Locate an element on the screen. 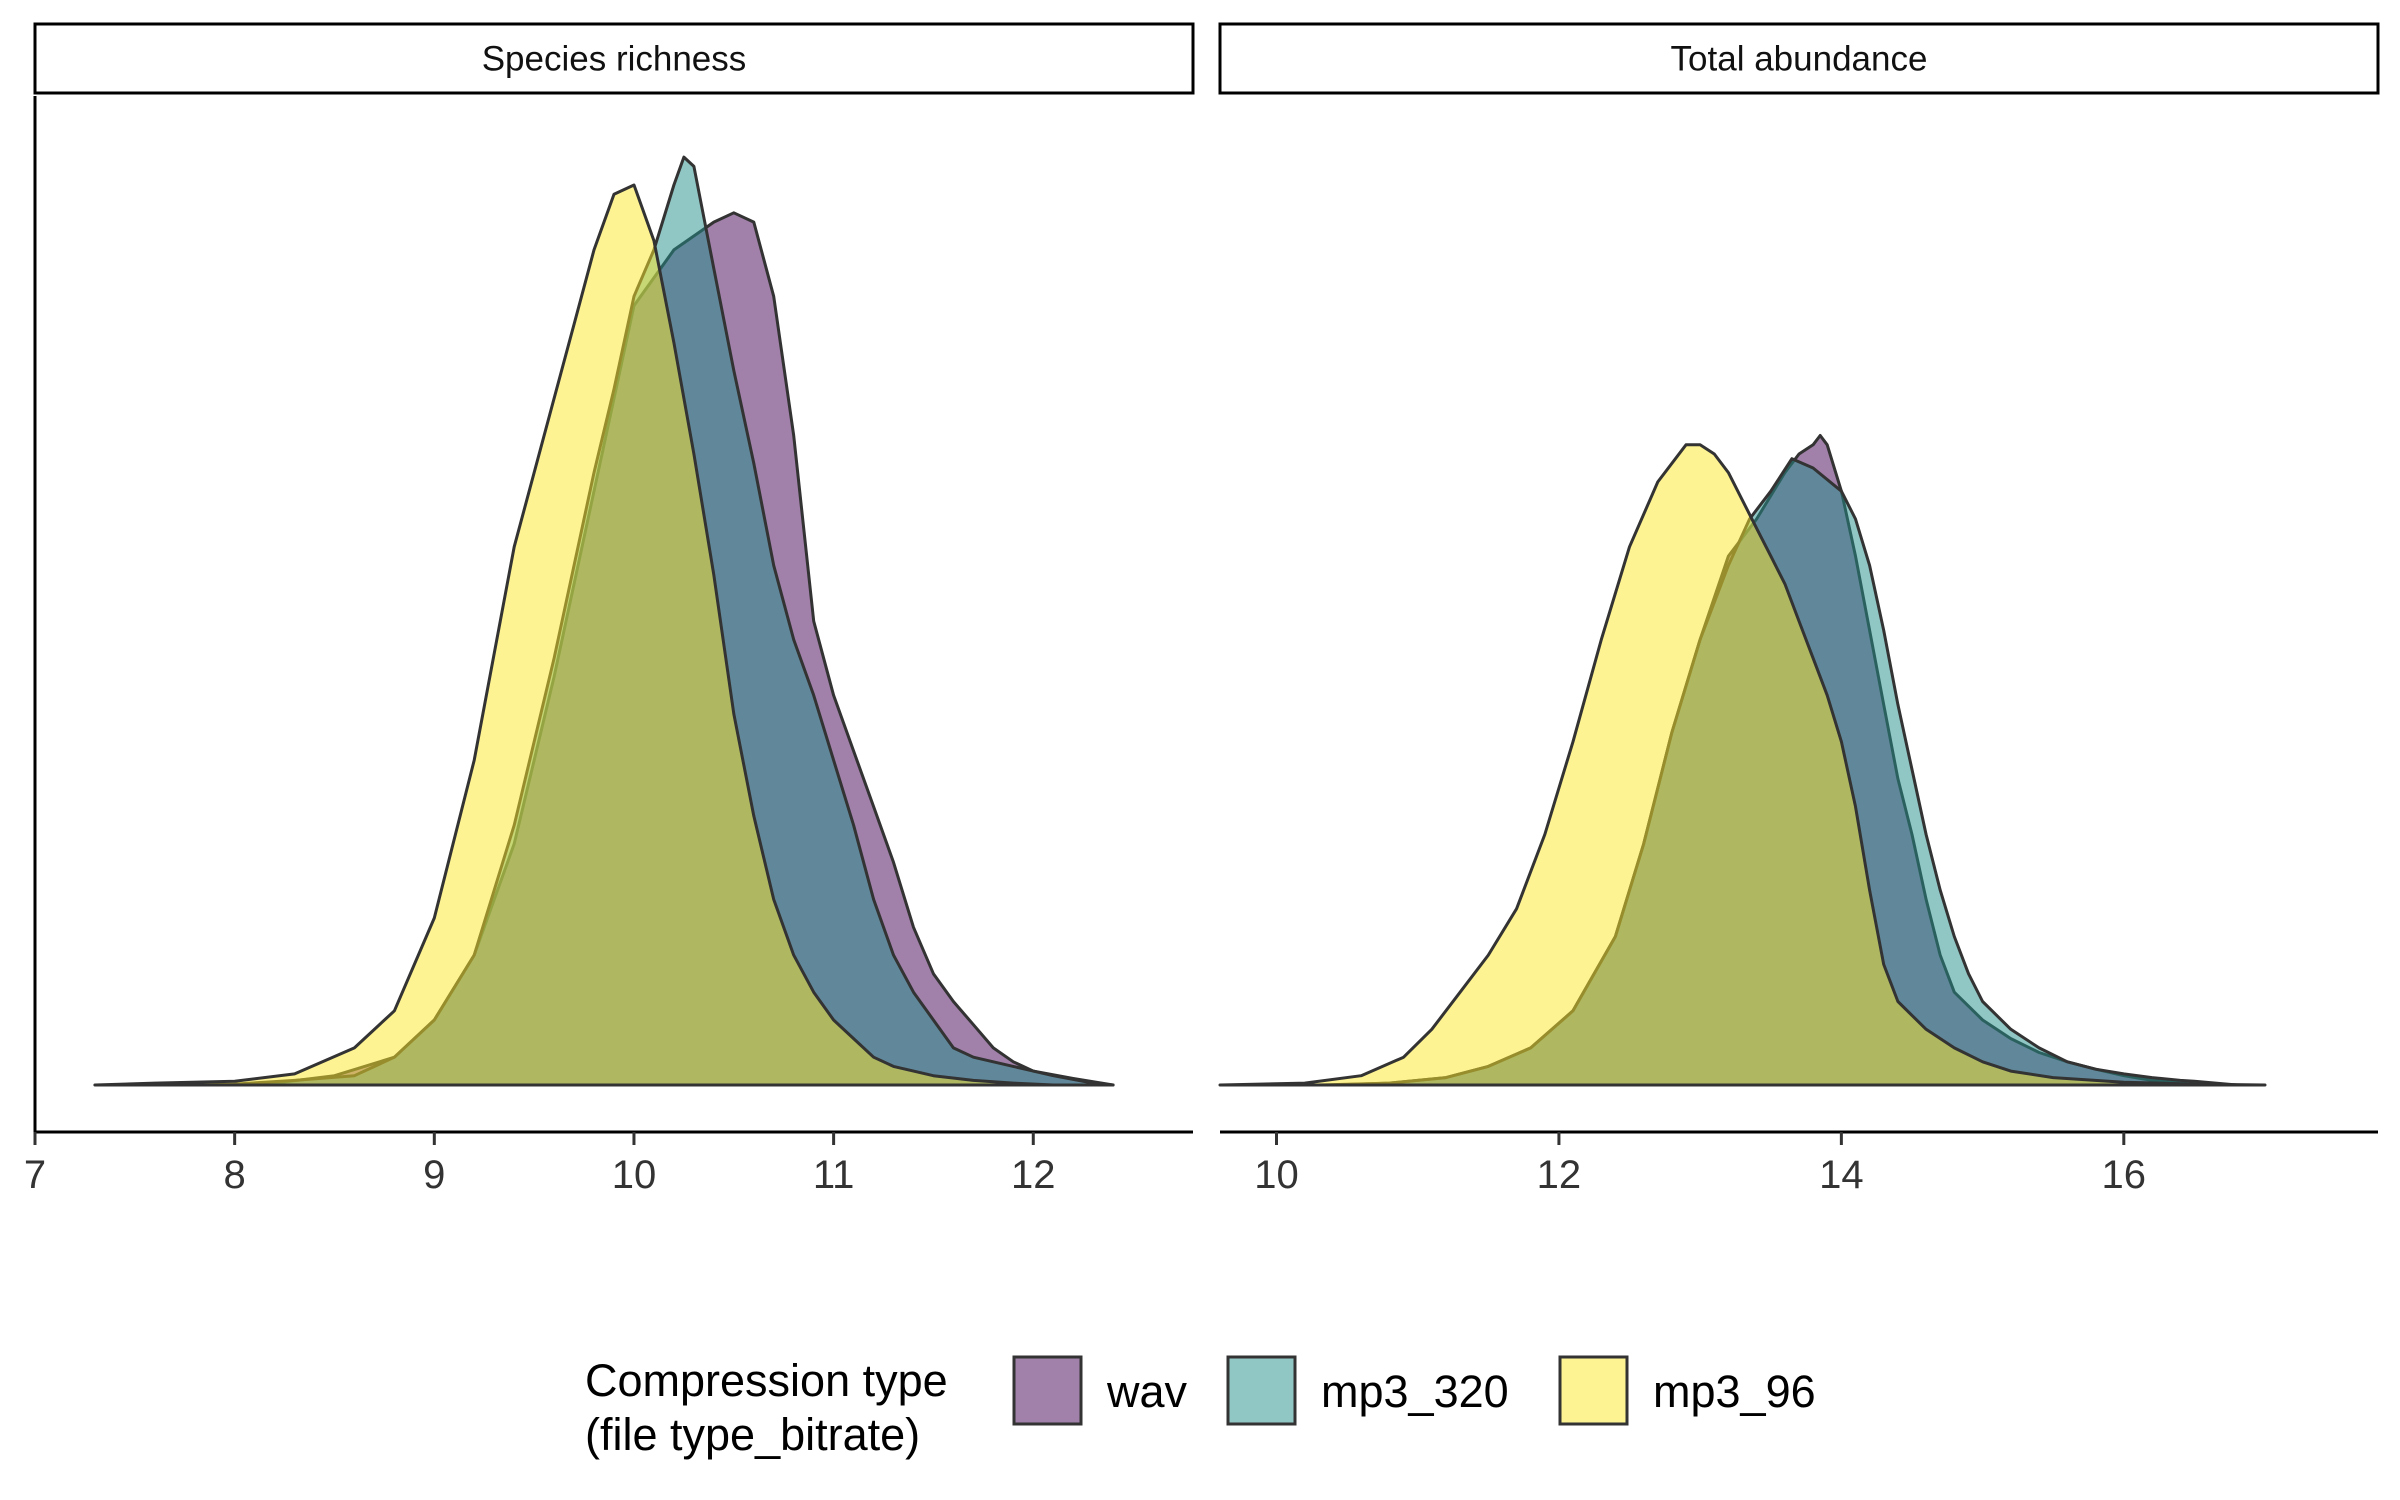 Image resolution: width=2400 pixels, height=1500 pixels. legend-entry-label: mp3_320 is located at coordinates (1415, 1391).